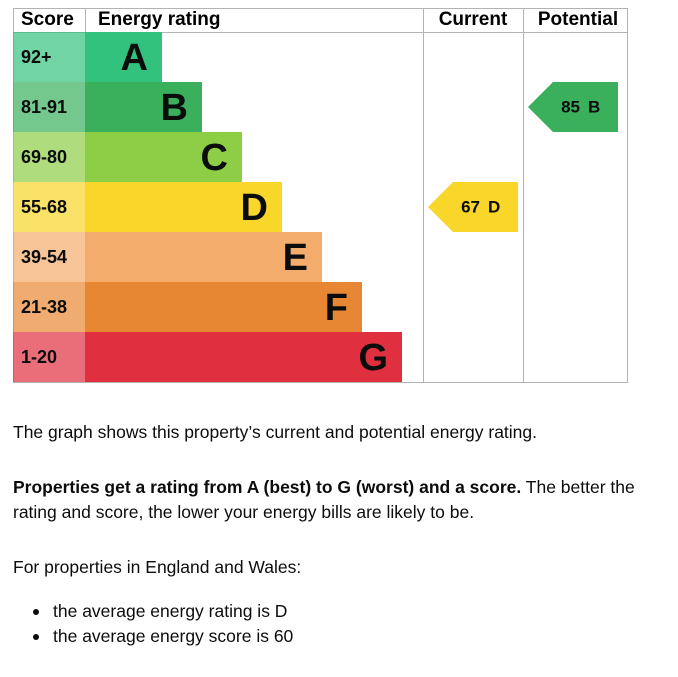 Image resolution: width=678 pixels, height=677 pixels. Describe the element at coordinates (47, 19) in the screenshot. I see `header-score: Score` at that location.